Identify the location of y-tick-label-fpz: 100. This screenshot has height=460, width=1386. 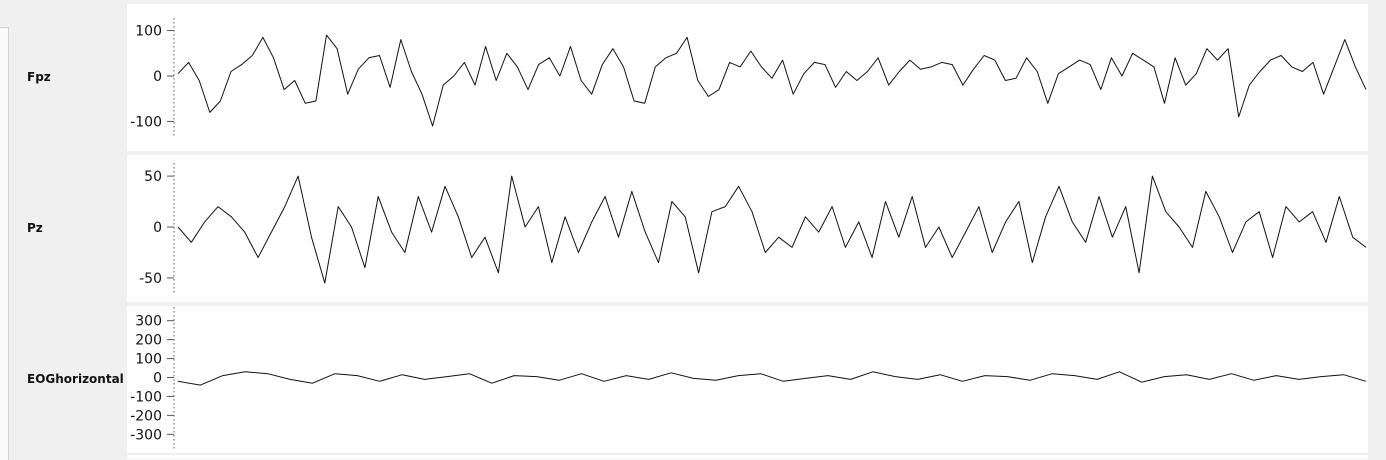
(148, 32).